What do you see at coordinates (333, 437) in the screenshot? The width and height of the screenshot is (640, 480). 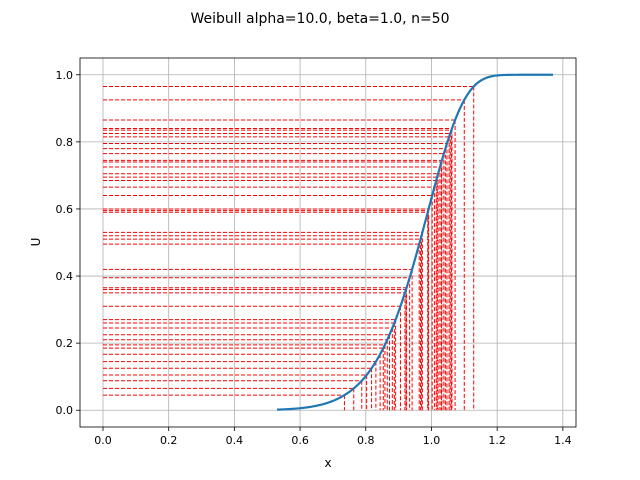 I see `x-axis-ticks: 0.0 0.2 0.4 0.6 0.8 1.0 1.2 1.4` at bounding box center [333, 437].